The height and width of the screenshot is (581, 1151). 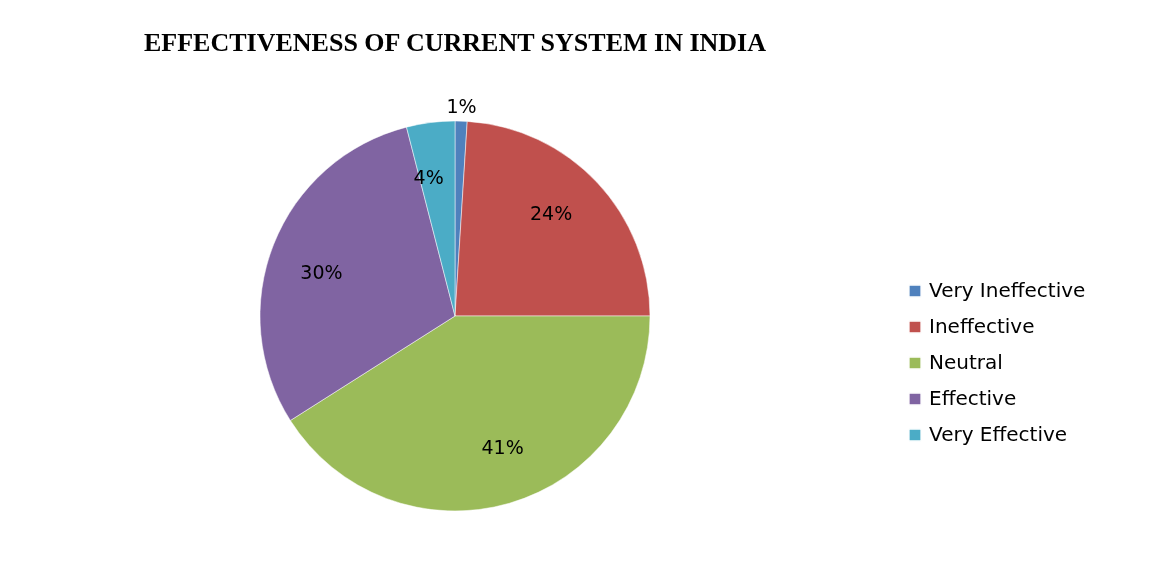 I want to click on legend-label: Neutral, so click(x=966, y=362).